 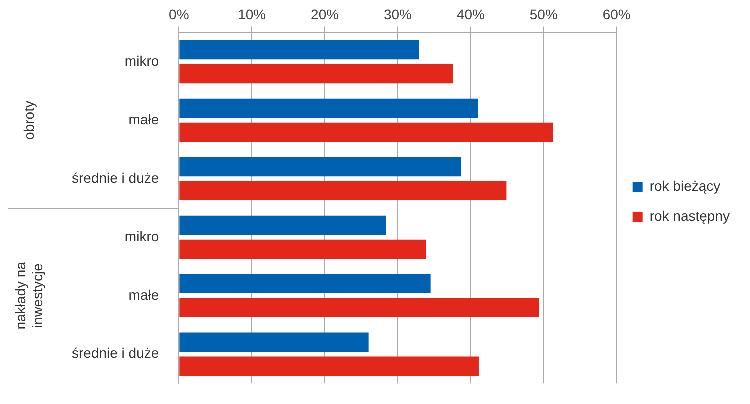 I want to click on x-tick-label: 50%, so click(x=544, y=14).